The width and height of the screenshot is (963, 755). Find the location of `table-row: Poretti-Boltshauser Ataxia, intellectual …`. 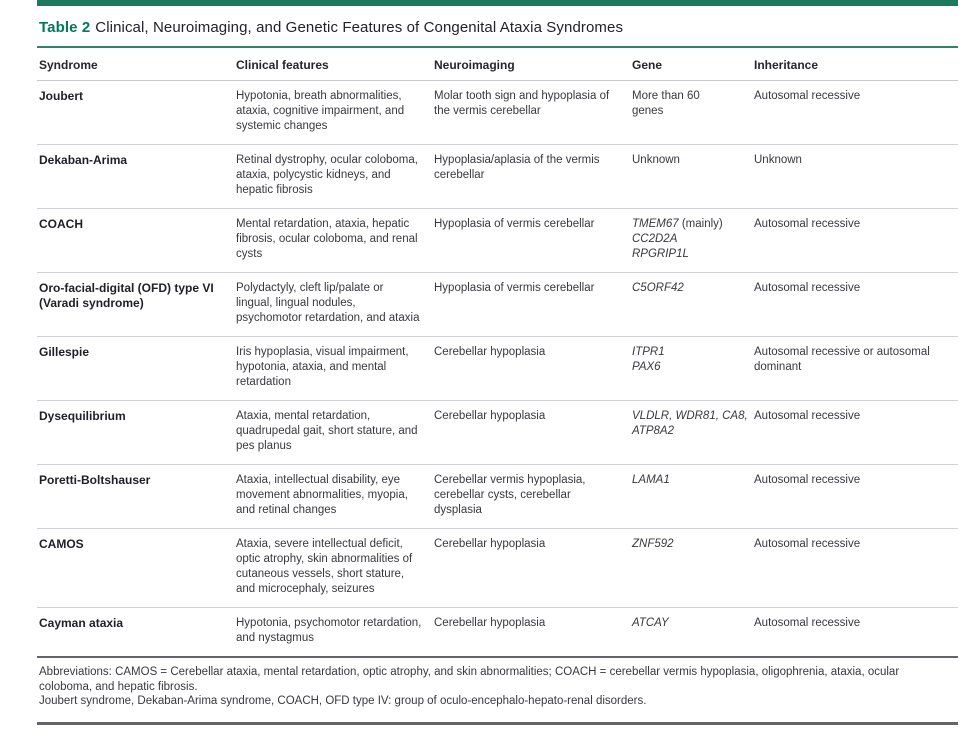

table-row: Poretti-Boltshauser Ataxia, intellectual … is located at coordinates (497, 496).